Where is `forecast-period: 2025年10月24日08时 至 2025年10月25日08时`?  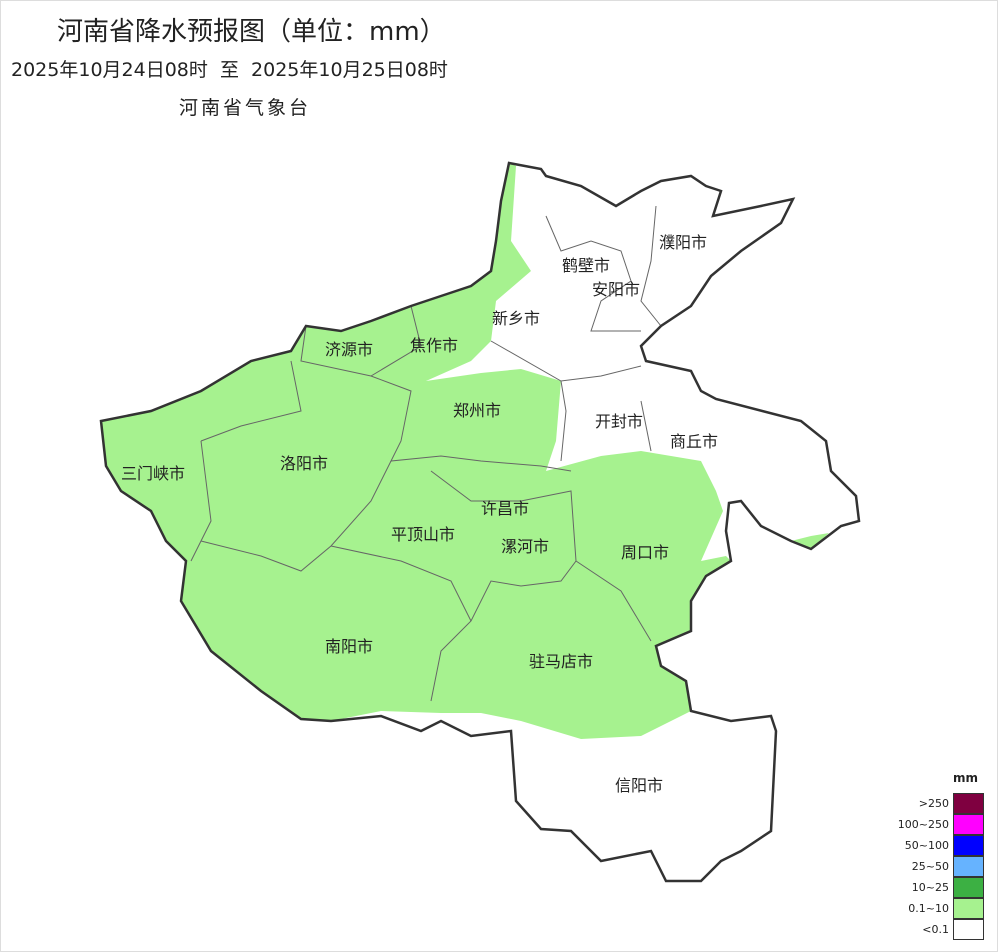
forecast-period: 2025年10月24日08时 至 2025年10月25日08时 is located at coordinates (229, 70).